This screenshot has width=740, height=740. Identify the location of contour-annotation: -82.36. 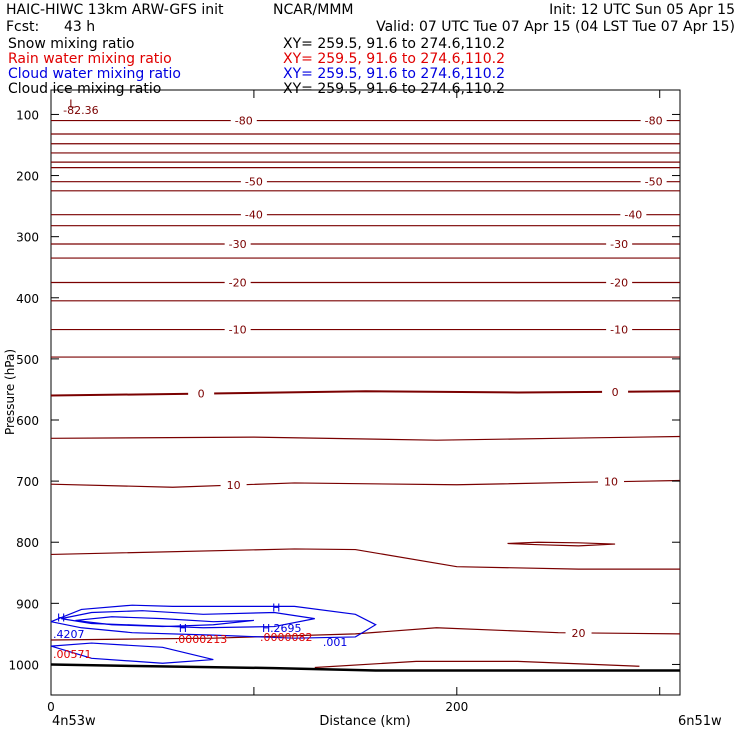
(80, 110).